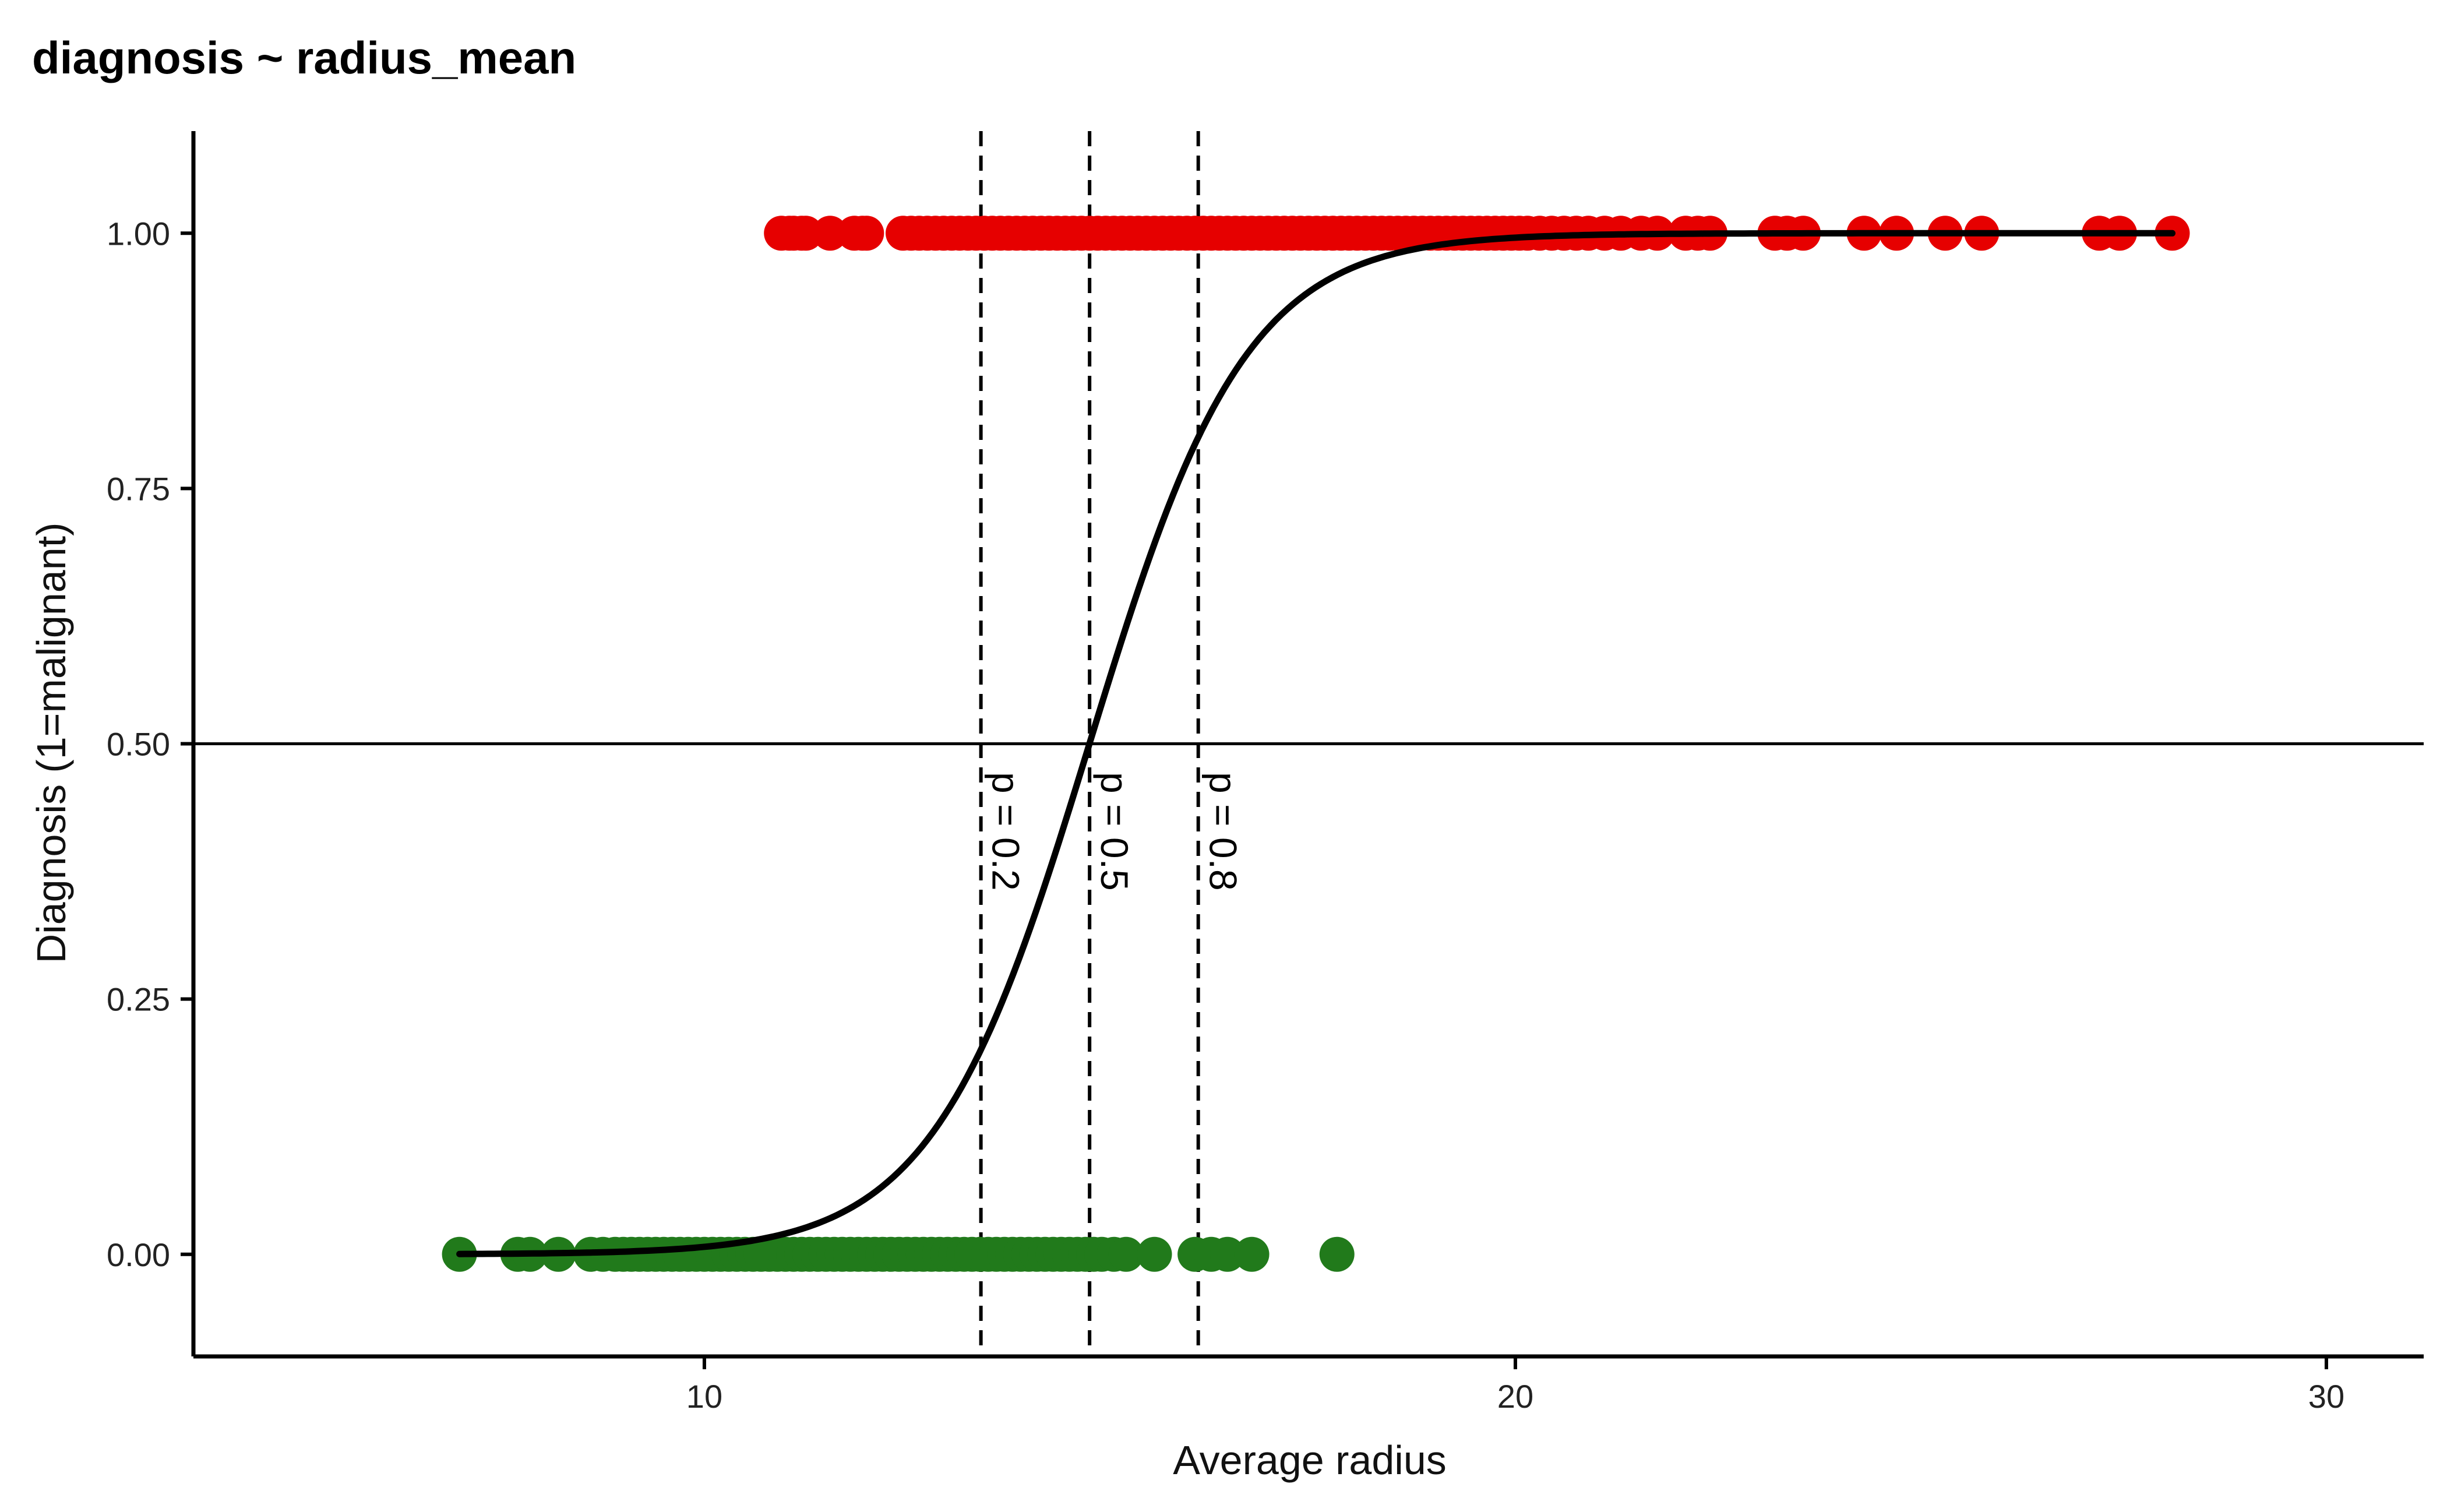 This screenshot has height=1512, width=2447. Describe the element at coordinates (138, 999) in the screenshot. I see `y-tick-label-1: 0.25` at that location.